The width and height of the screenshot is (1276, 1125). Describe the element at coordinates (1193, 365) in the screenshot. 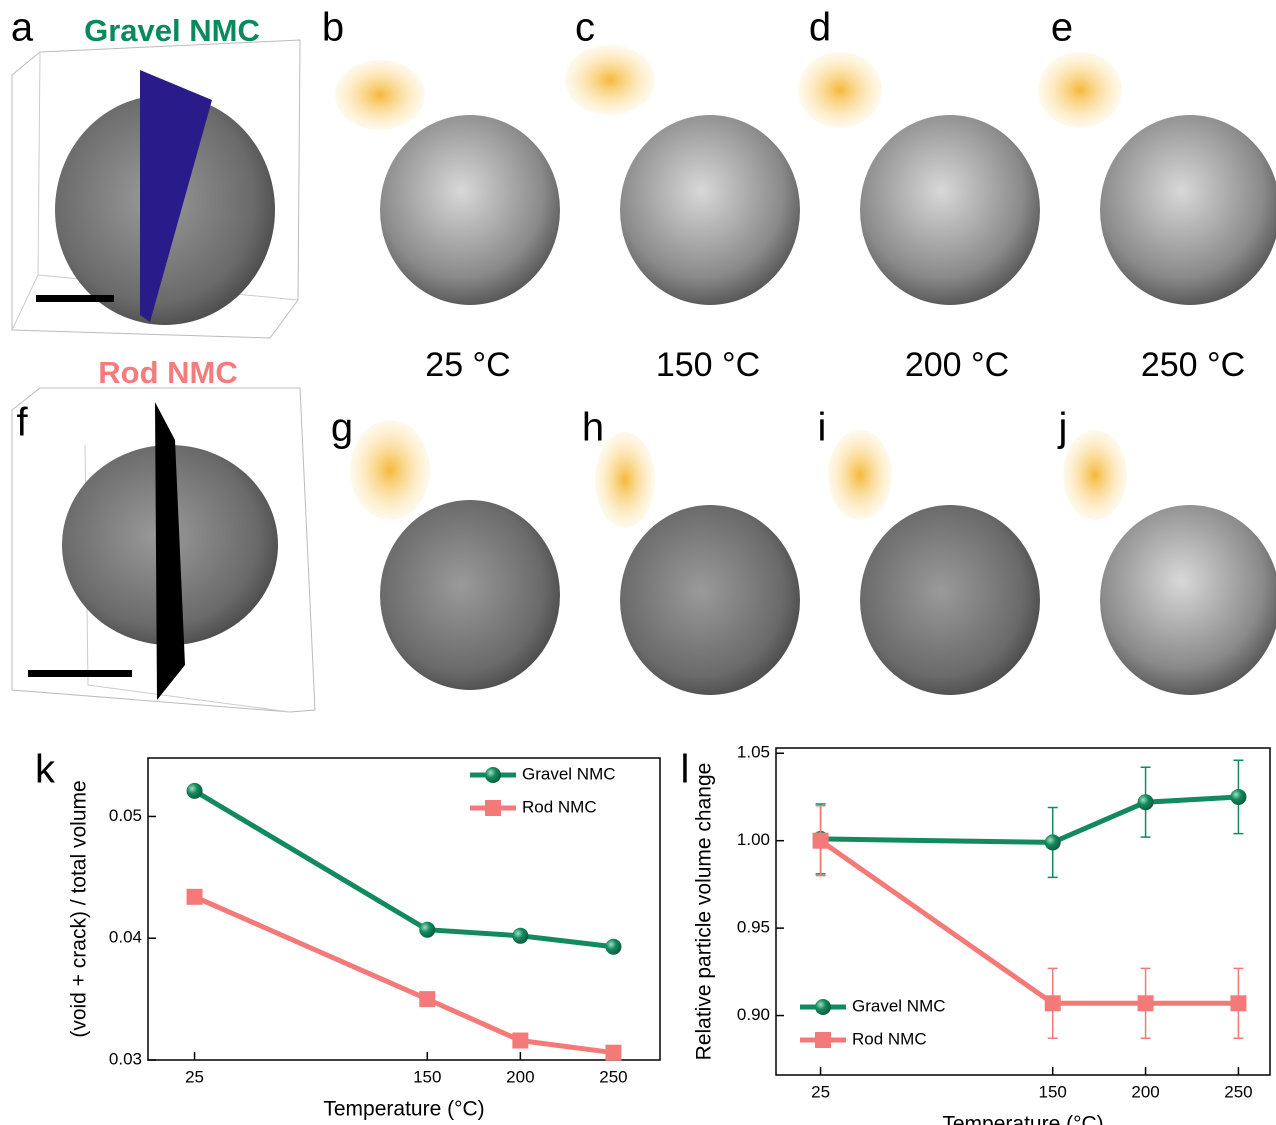

I see `temperature-label: 250 °C` at that location.